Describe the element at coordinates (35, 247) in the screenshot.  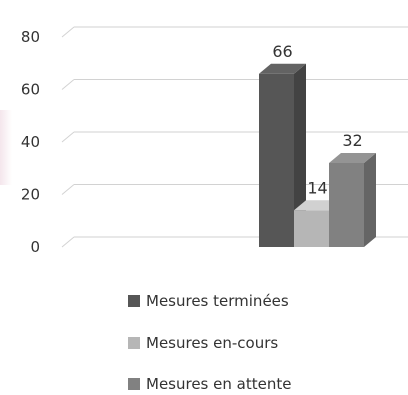
I see `y-tick-label: 0` at that location.